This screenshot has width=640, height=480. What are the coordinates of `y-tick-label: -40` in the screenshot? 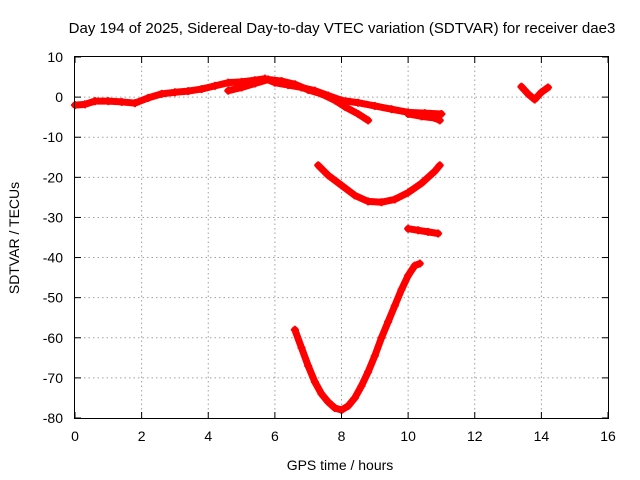 It's located at (53, 258).